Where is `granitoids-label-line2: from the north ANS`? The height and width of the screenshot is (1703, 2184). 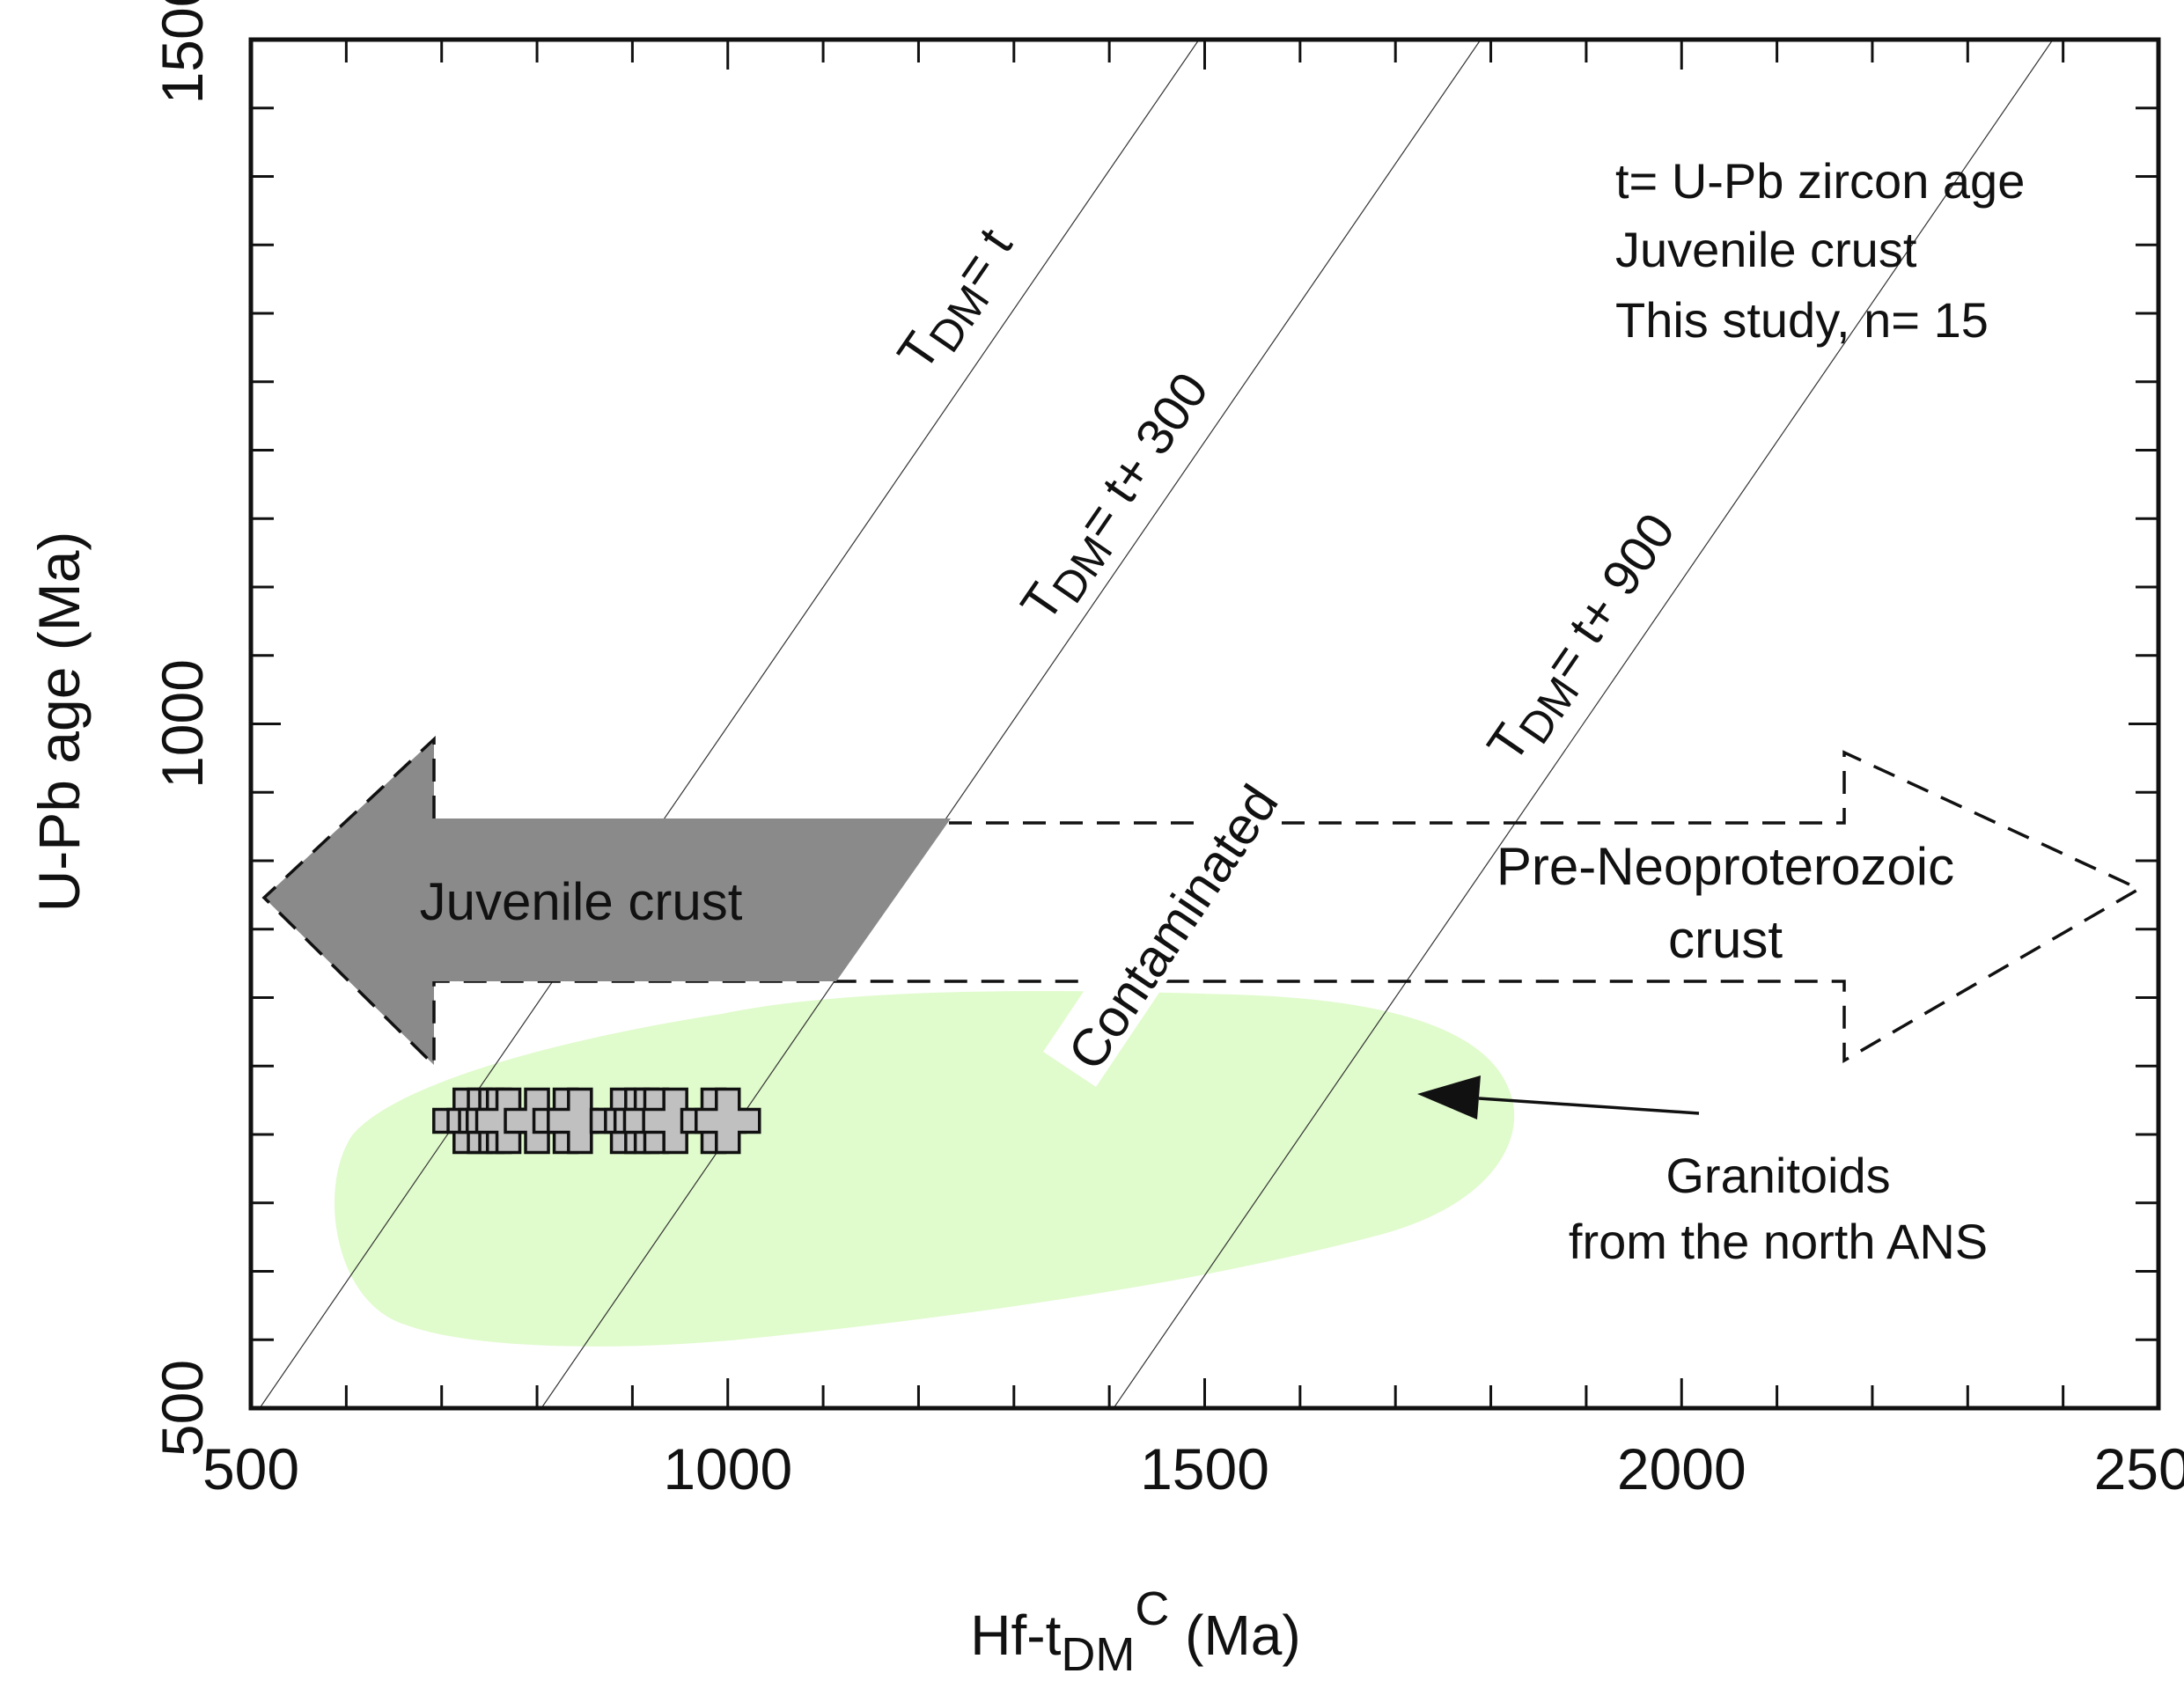
granitoids-label-line2: from the north ANS is located at coordinates (1779, 1241).